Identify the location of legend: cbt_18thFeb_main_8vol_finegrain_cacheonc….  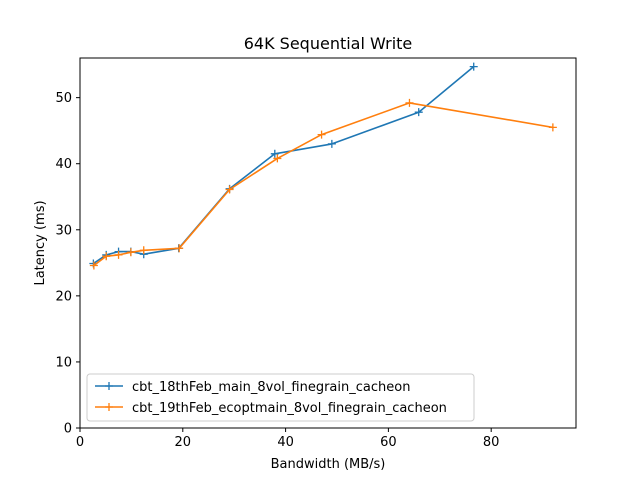
(280, 397).